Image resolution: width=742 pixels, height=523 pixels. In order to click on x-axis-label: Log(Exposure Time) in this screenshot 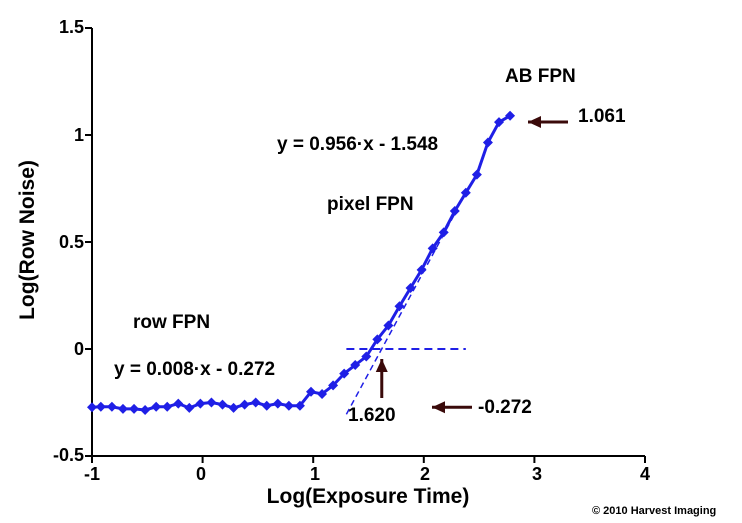, I will do `click(368, 496)`.